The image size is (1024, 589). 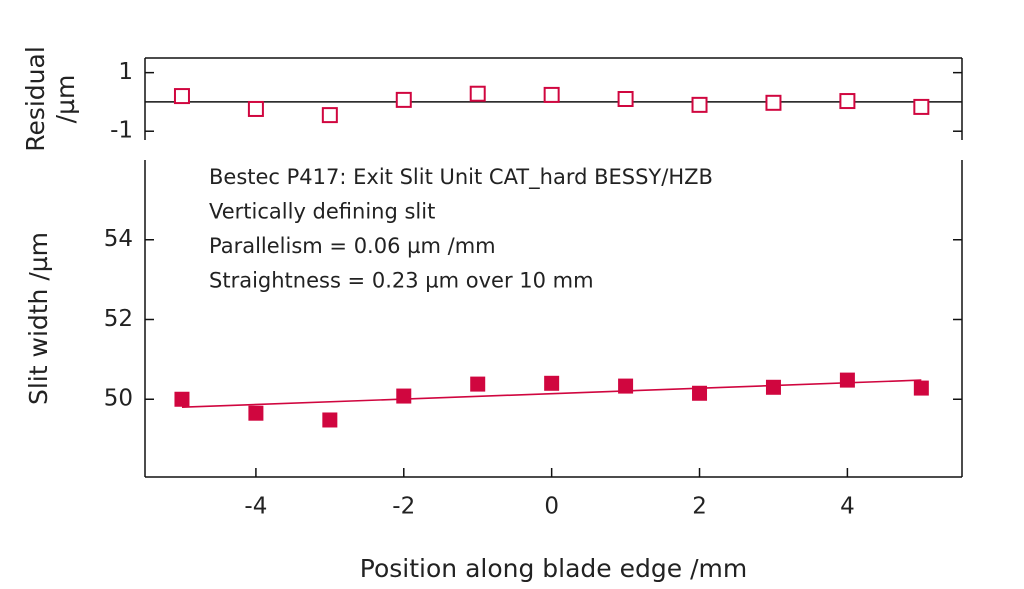 What do you see at coordinates (403, 507) in the screenshot?
I see `x-tick-label: -2` at bounding box center [403, 507].